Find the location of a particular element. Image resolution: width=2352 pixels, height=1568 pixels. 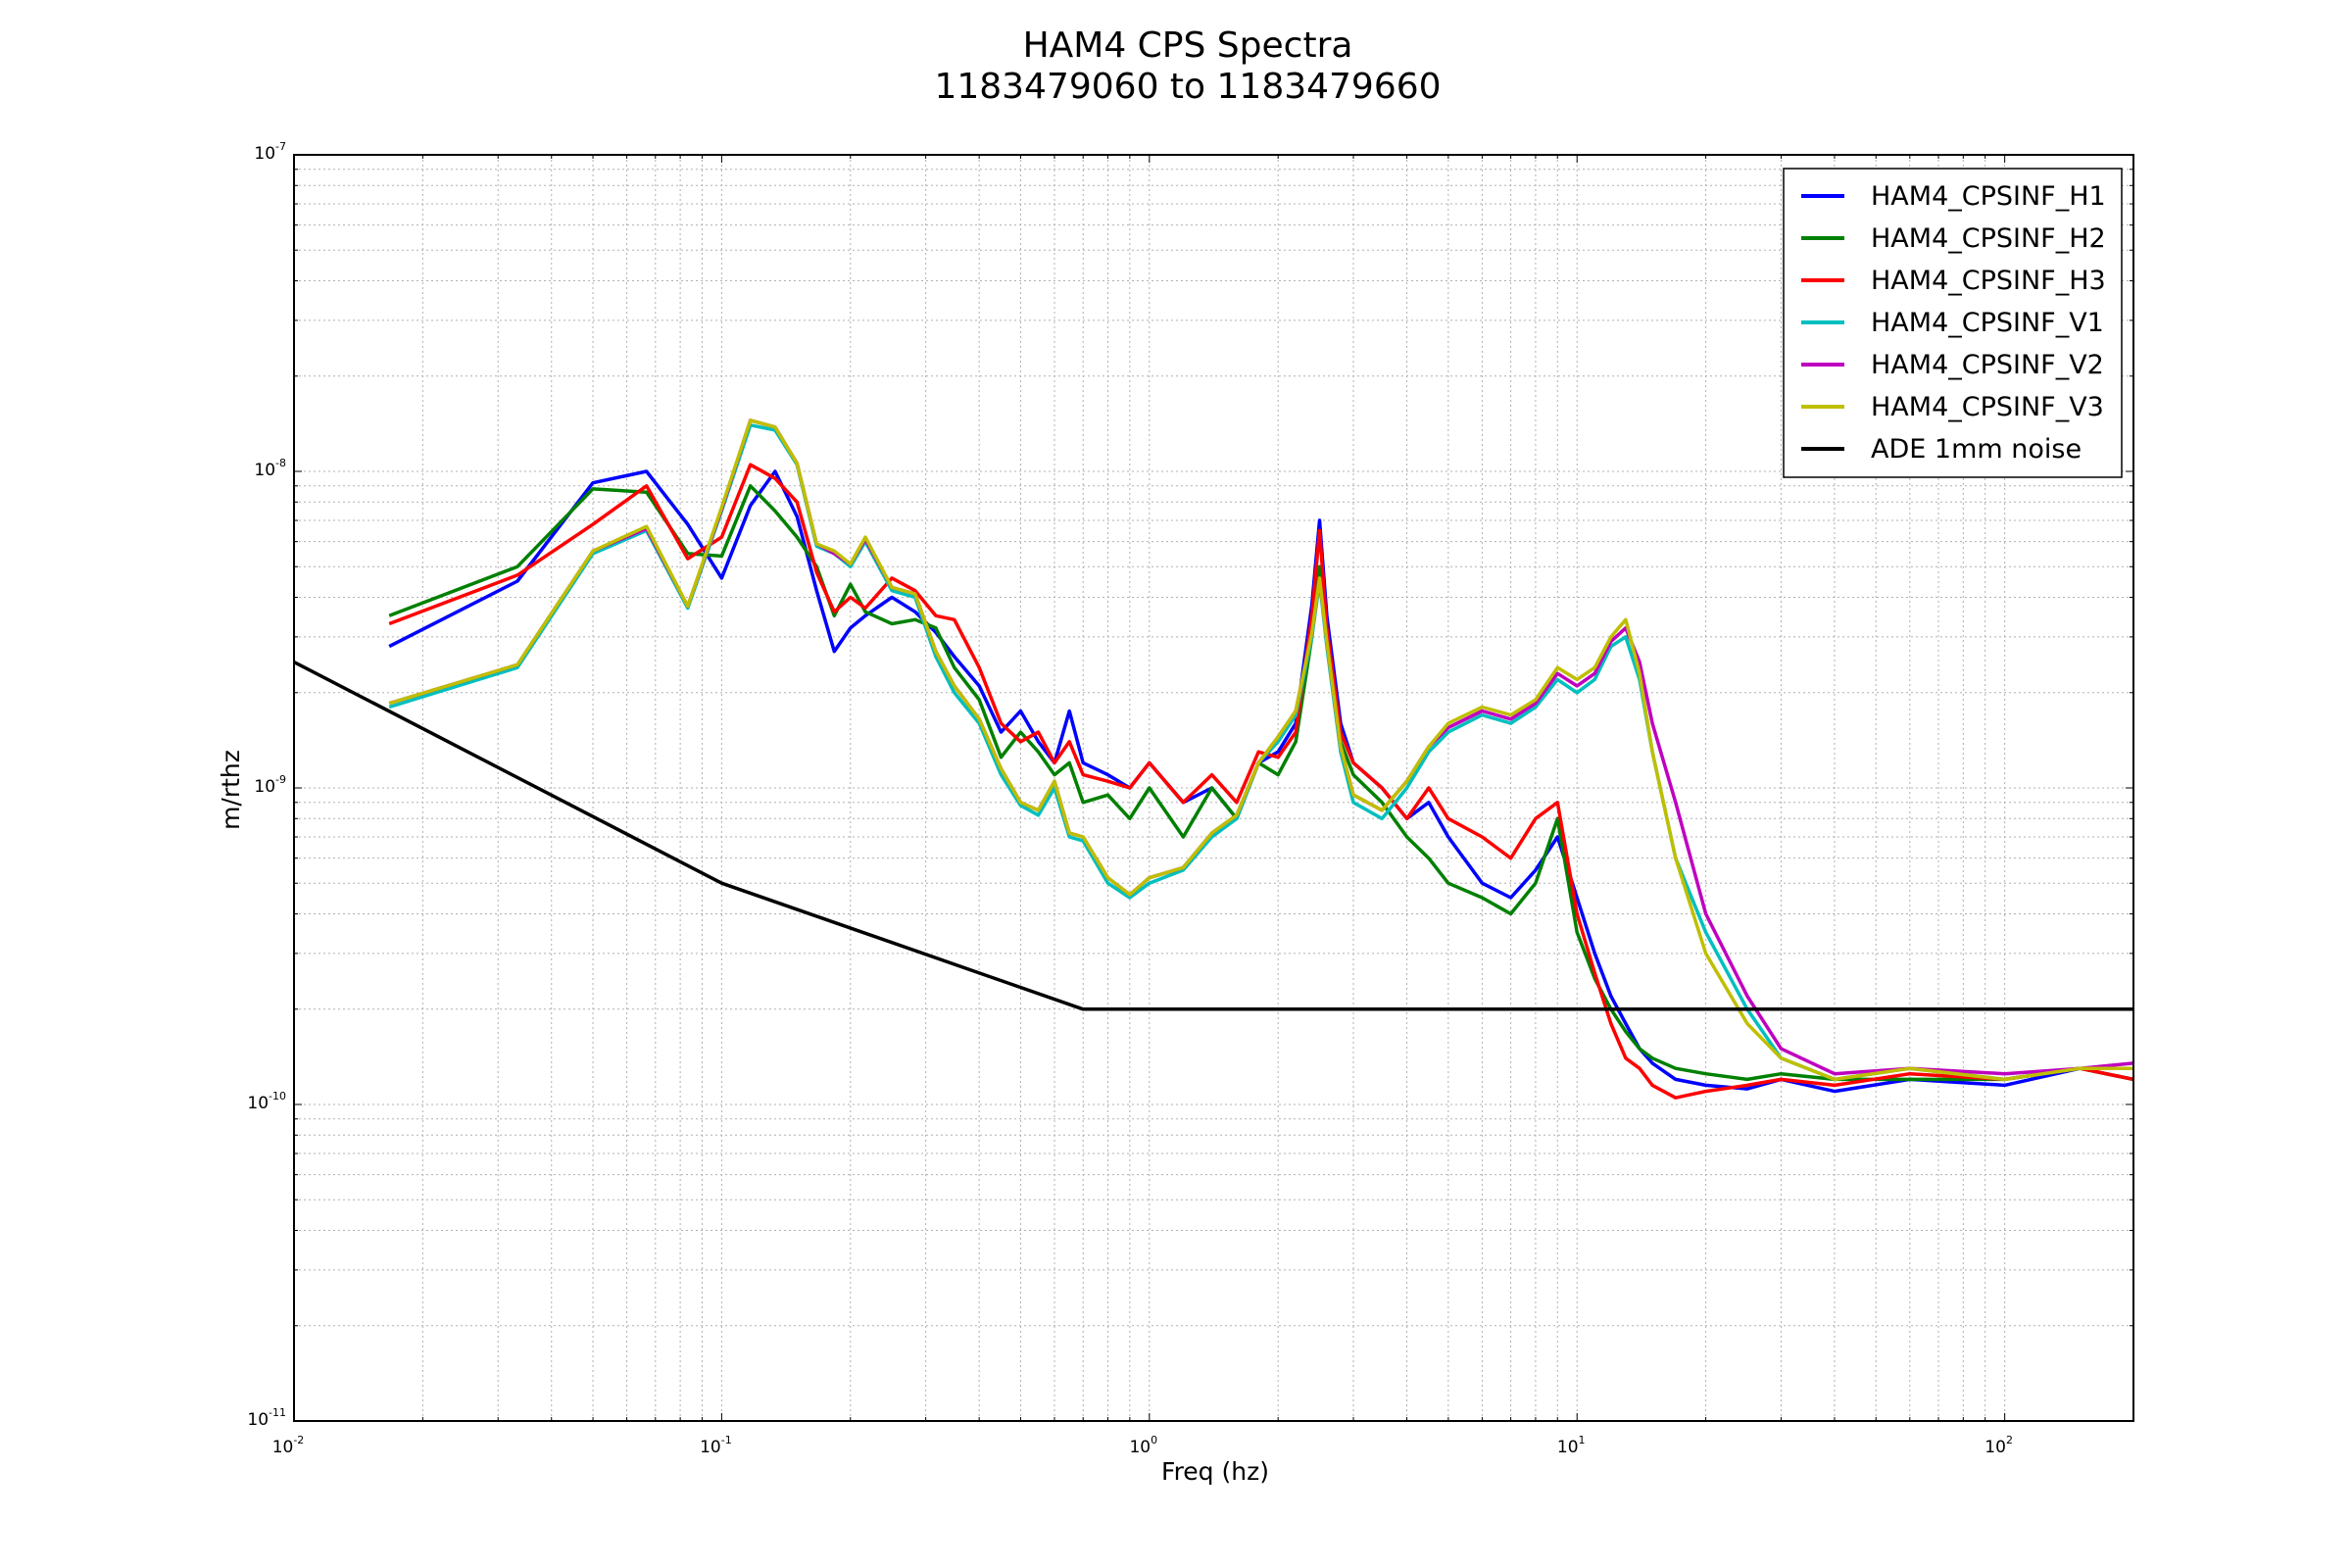

x-axis-label: Freq (hz) is located at coordinates (1215, 1471).